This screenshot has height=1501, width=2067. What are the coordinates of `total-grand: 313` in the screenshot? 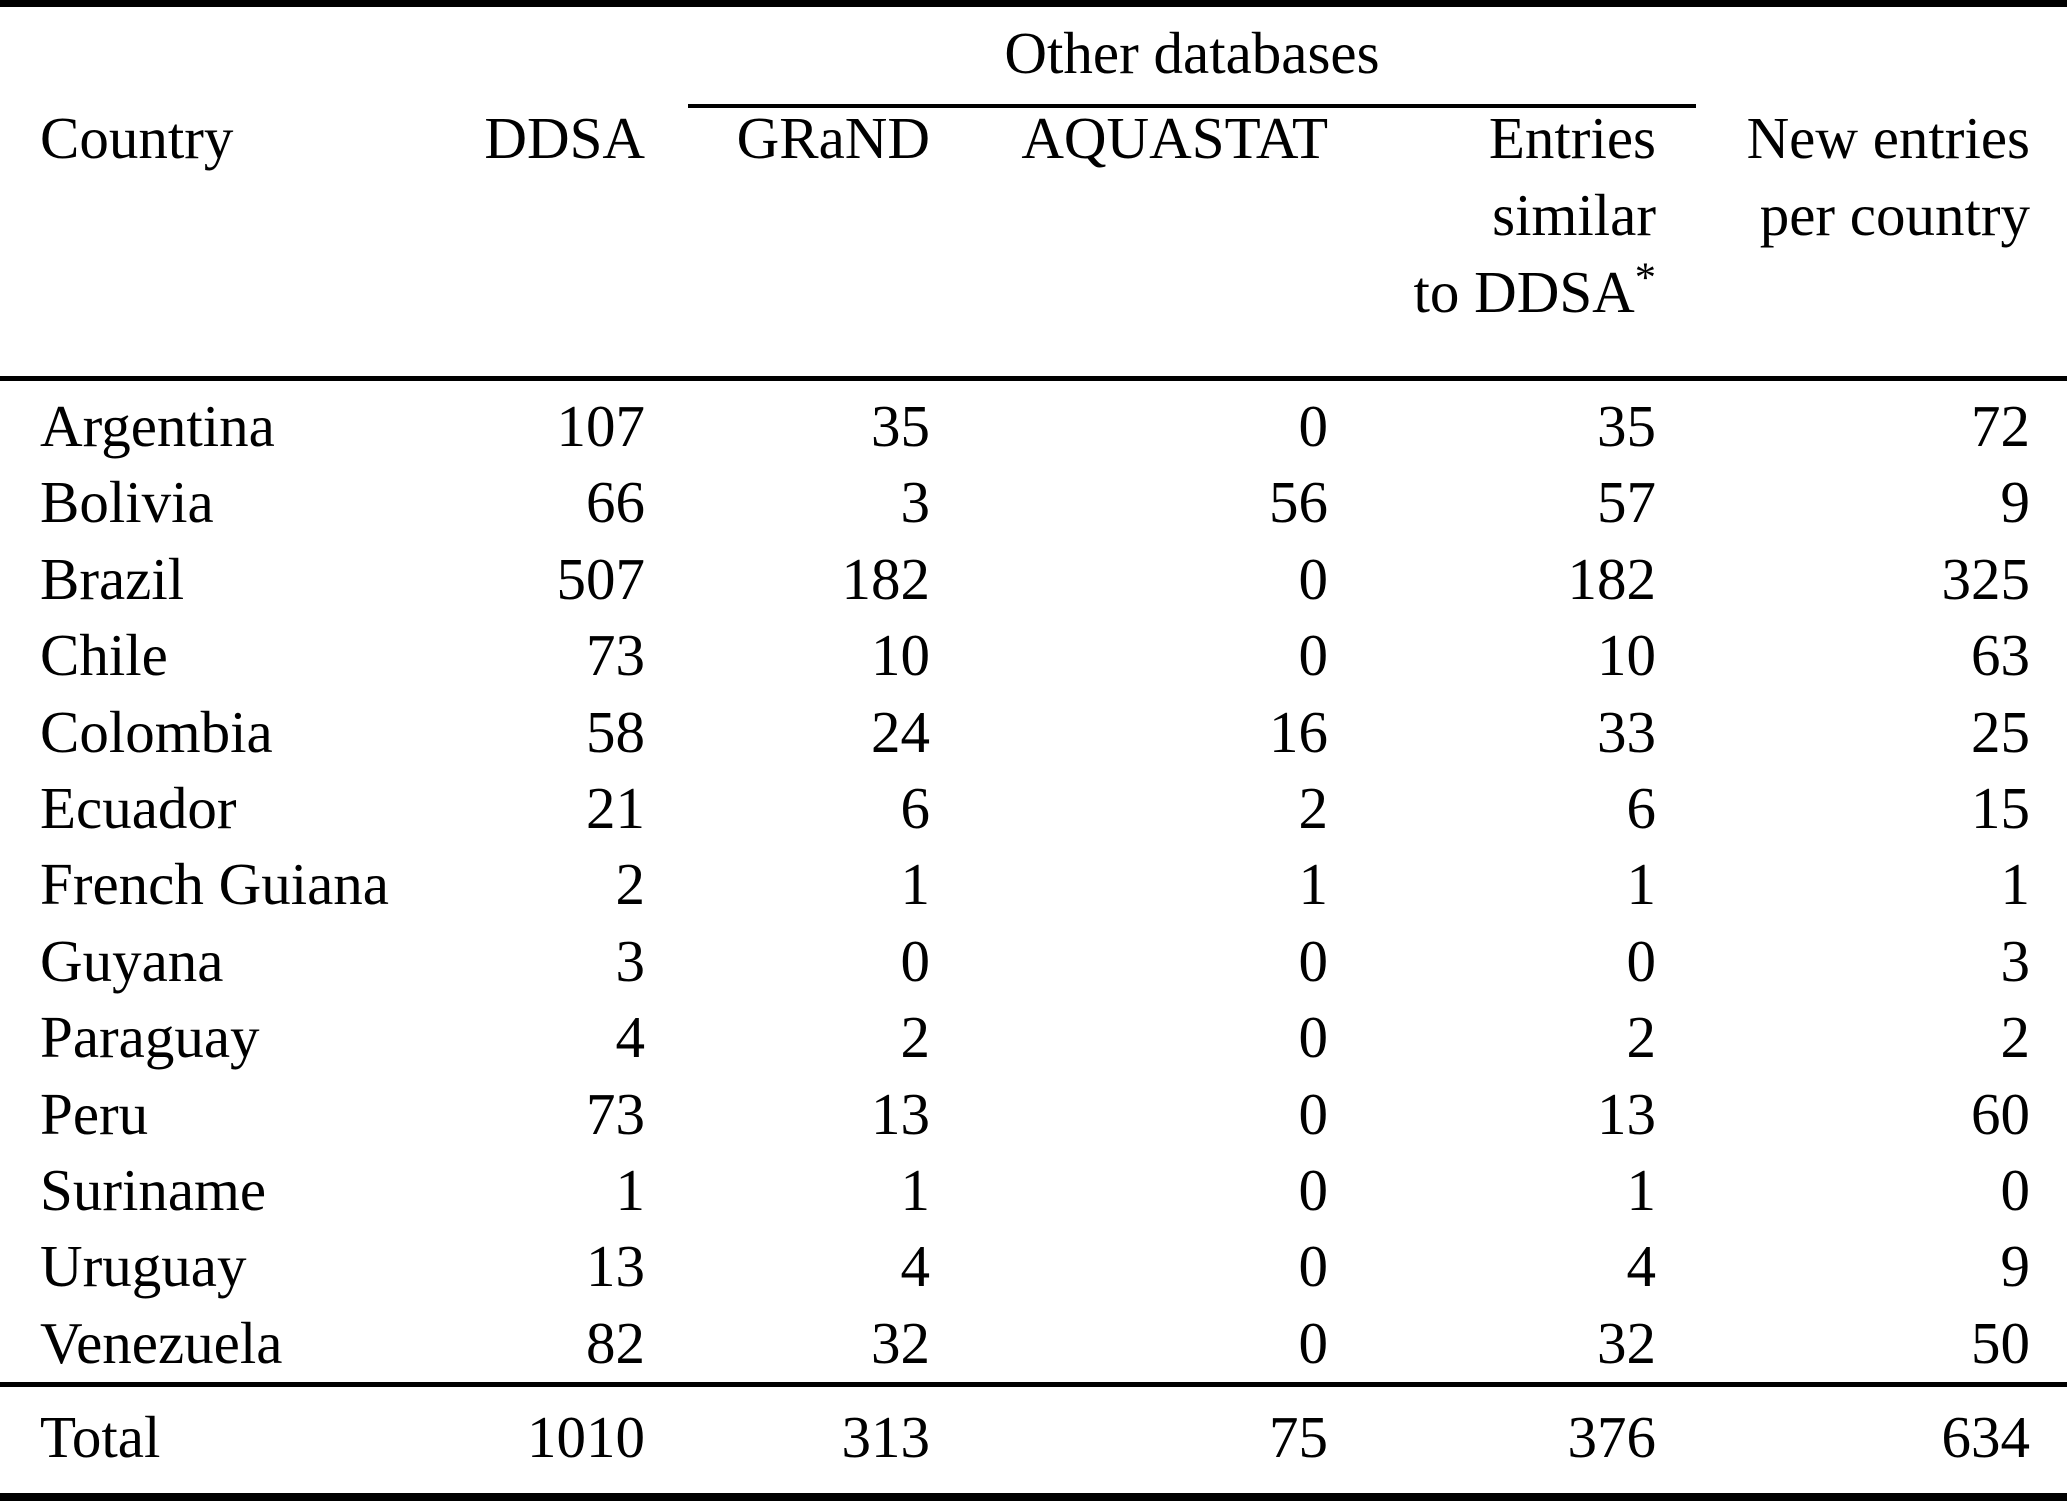 It's located at (886, 1437).